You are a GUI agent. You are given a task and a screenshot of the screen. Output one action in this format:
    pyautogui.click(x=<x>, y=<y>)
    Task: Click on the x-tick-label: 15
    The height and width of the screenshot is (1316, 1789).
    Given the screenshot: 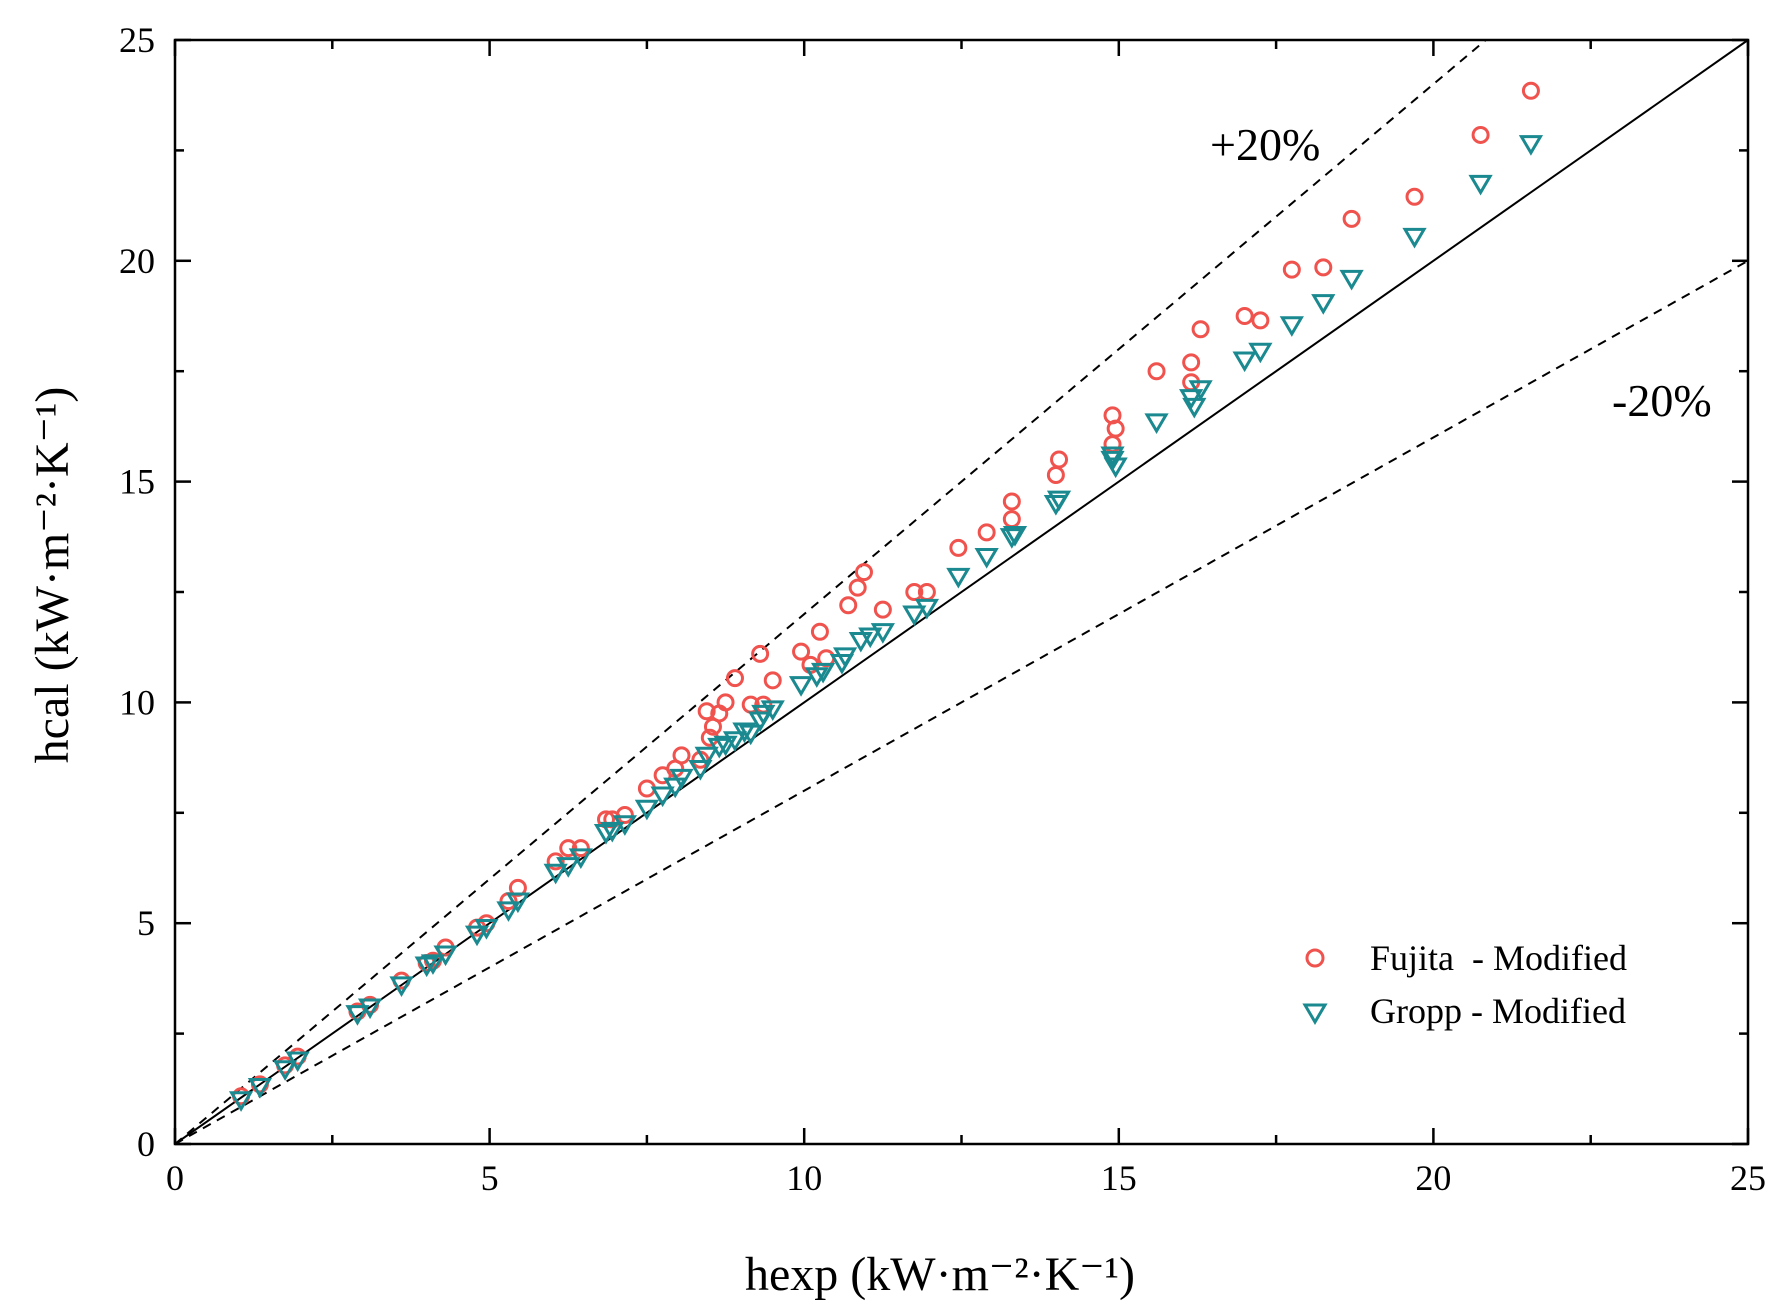 What is the action you would take?
    pyautogui.click(x=1119, y=1178)
    